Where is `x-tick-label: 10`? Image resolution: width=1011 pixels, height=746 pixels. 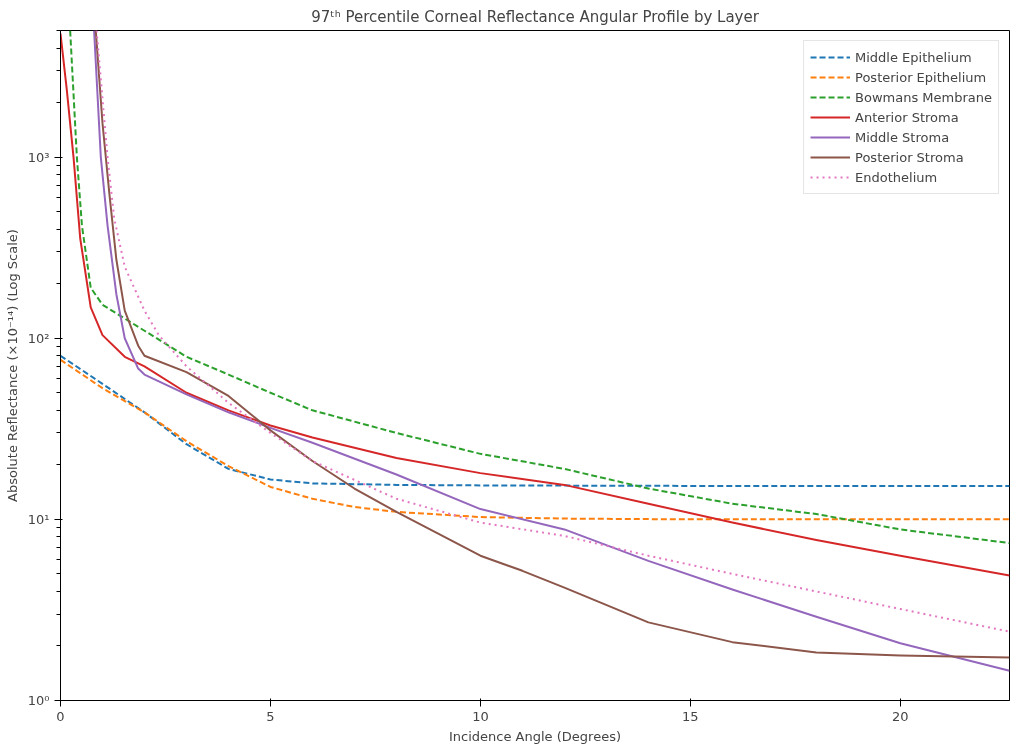 x-tick-label: 10 is located at coordinates (480, 716).